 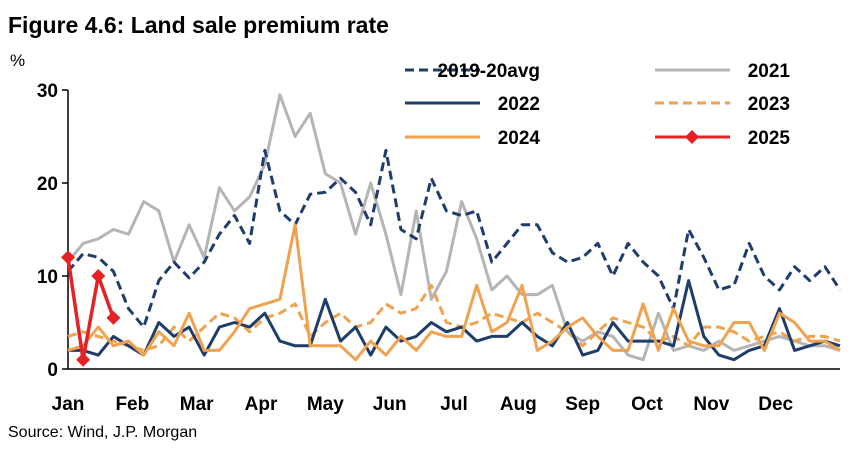 I want to click on legend-label-2023: 2023, so click(x=769, y=104).